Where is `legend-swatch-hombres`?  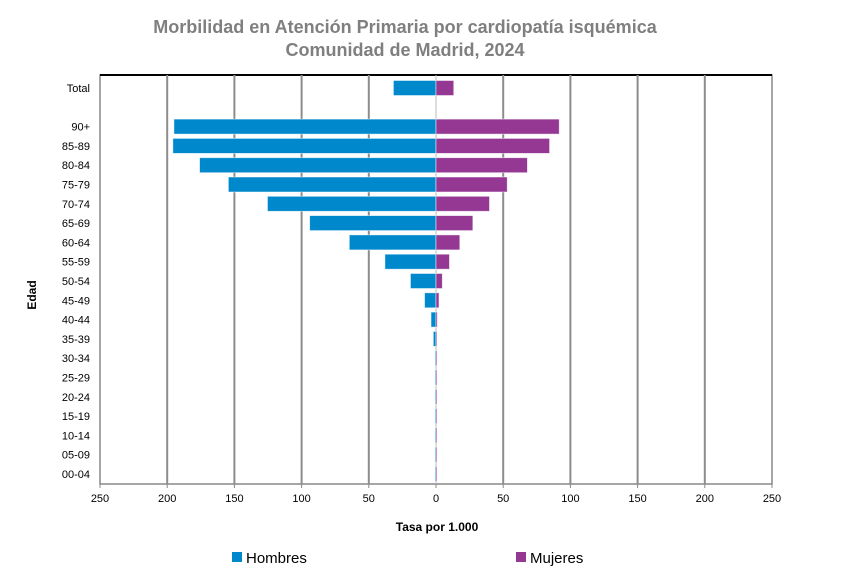
legend-swatch-hombres is located at coordinates (237, 557).